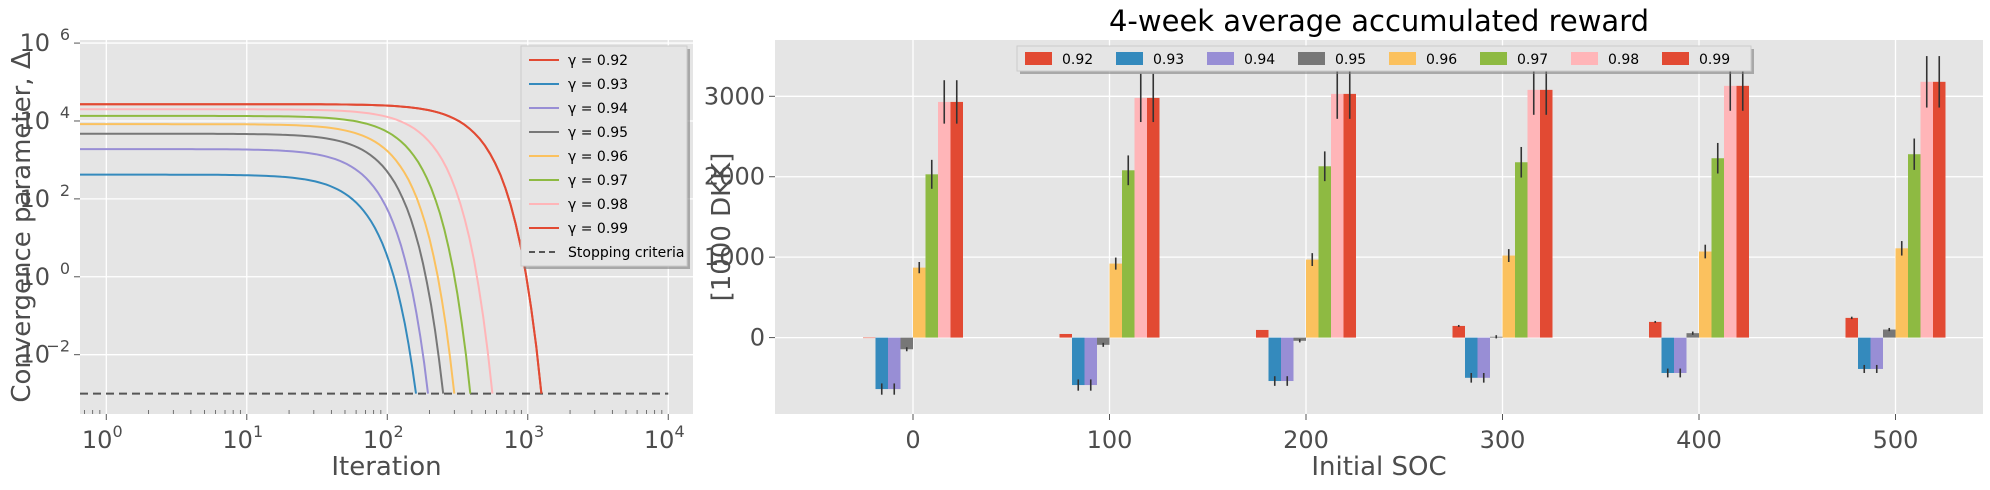 This screenshot has width=1990, height=490. What do you see at coordinates (598, 61) in the screenshot?
I see `legend-label: γ = 0.92` at bounding box center [598, 61].